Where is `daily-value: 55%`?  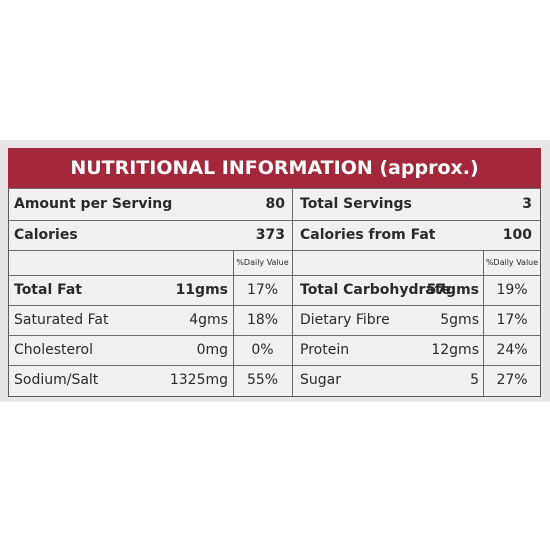
daily-value: 55% is located at coordinates (262, 380).